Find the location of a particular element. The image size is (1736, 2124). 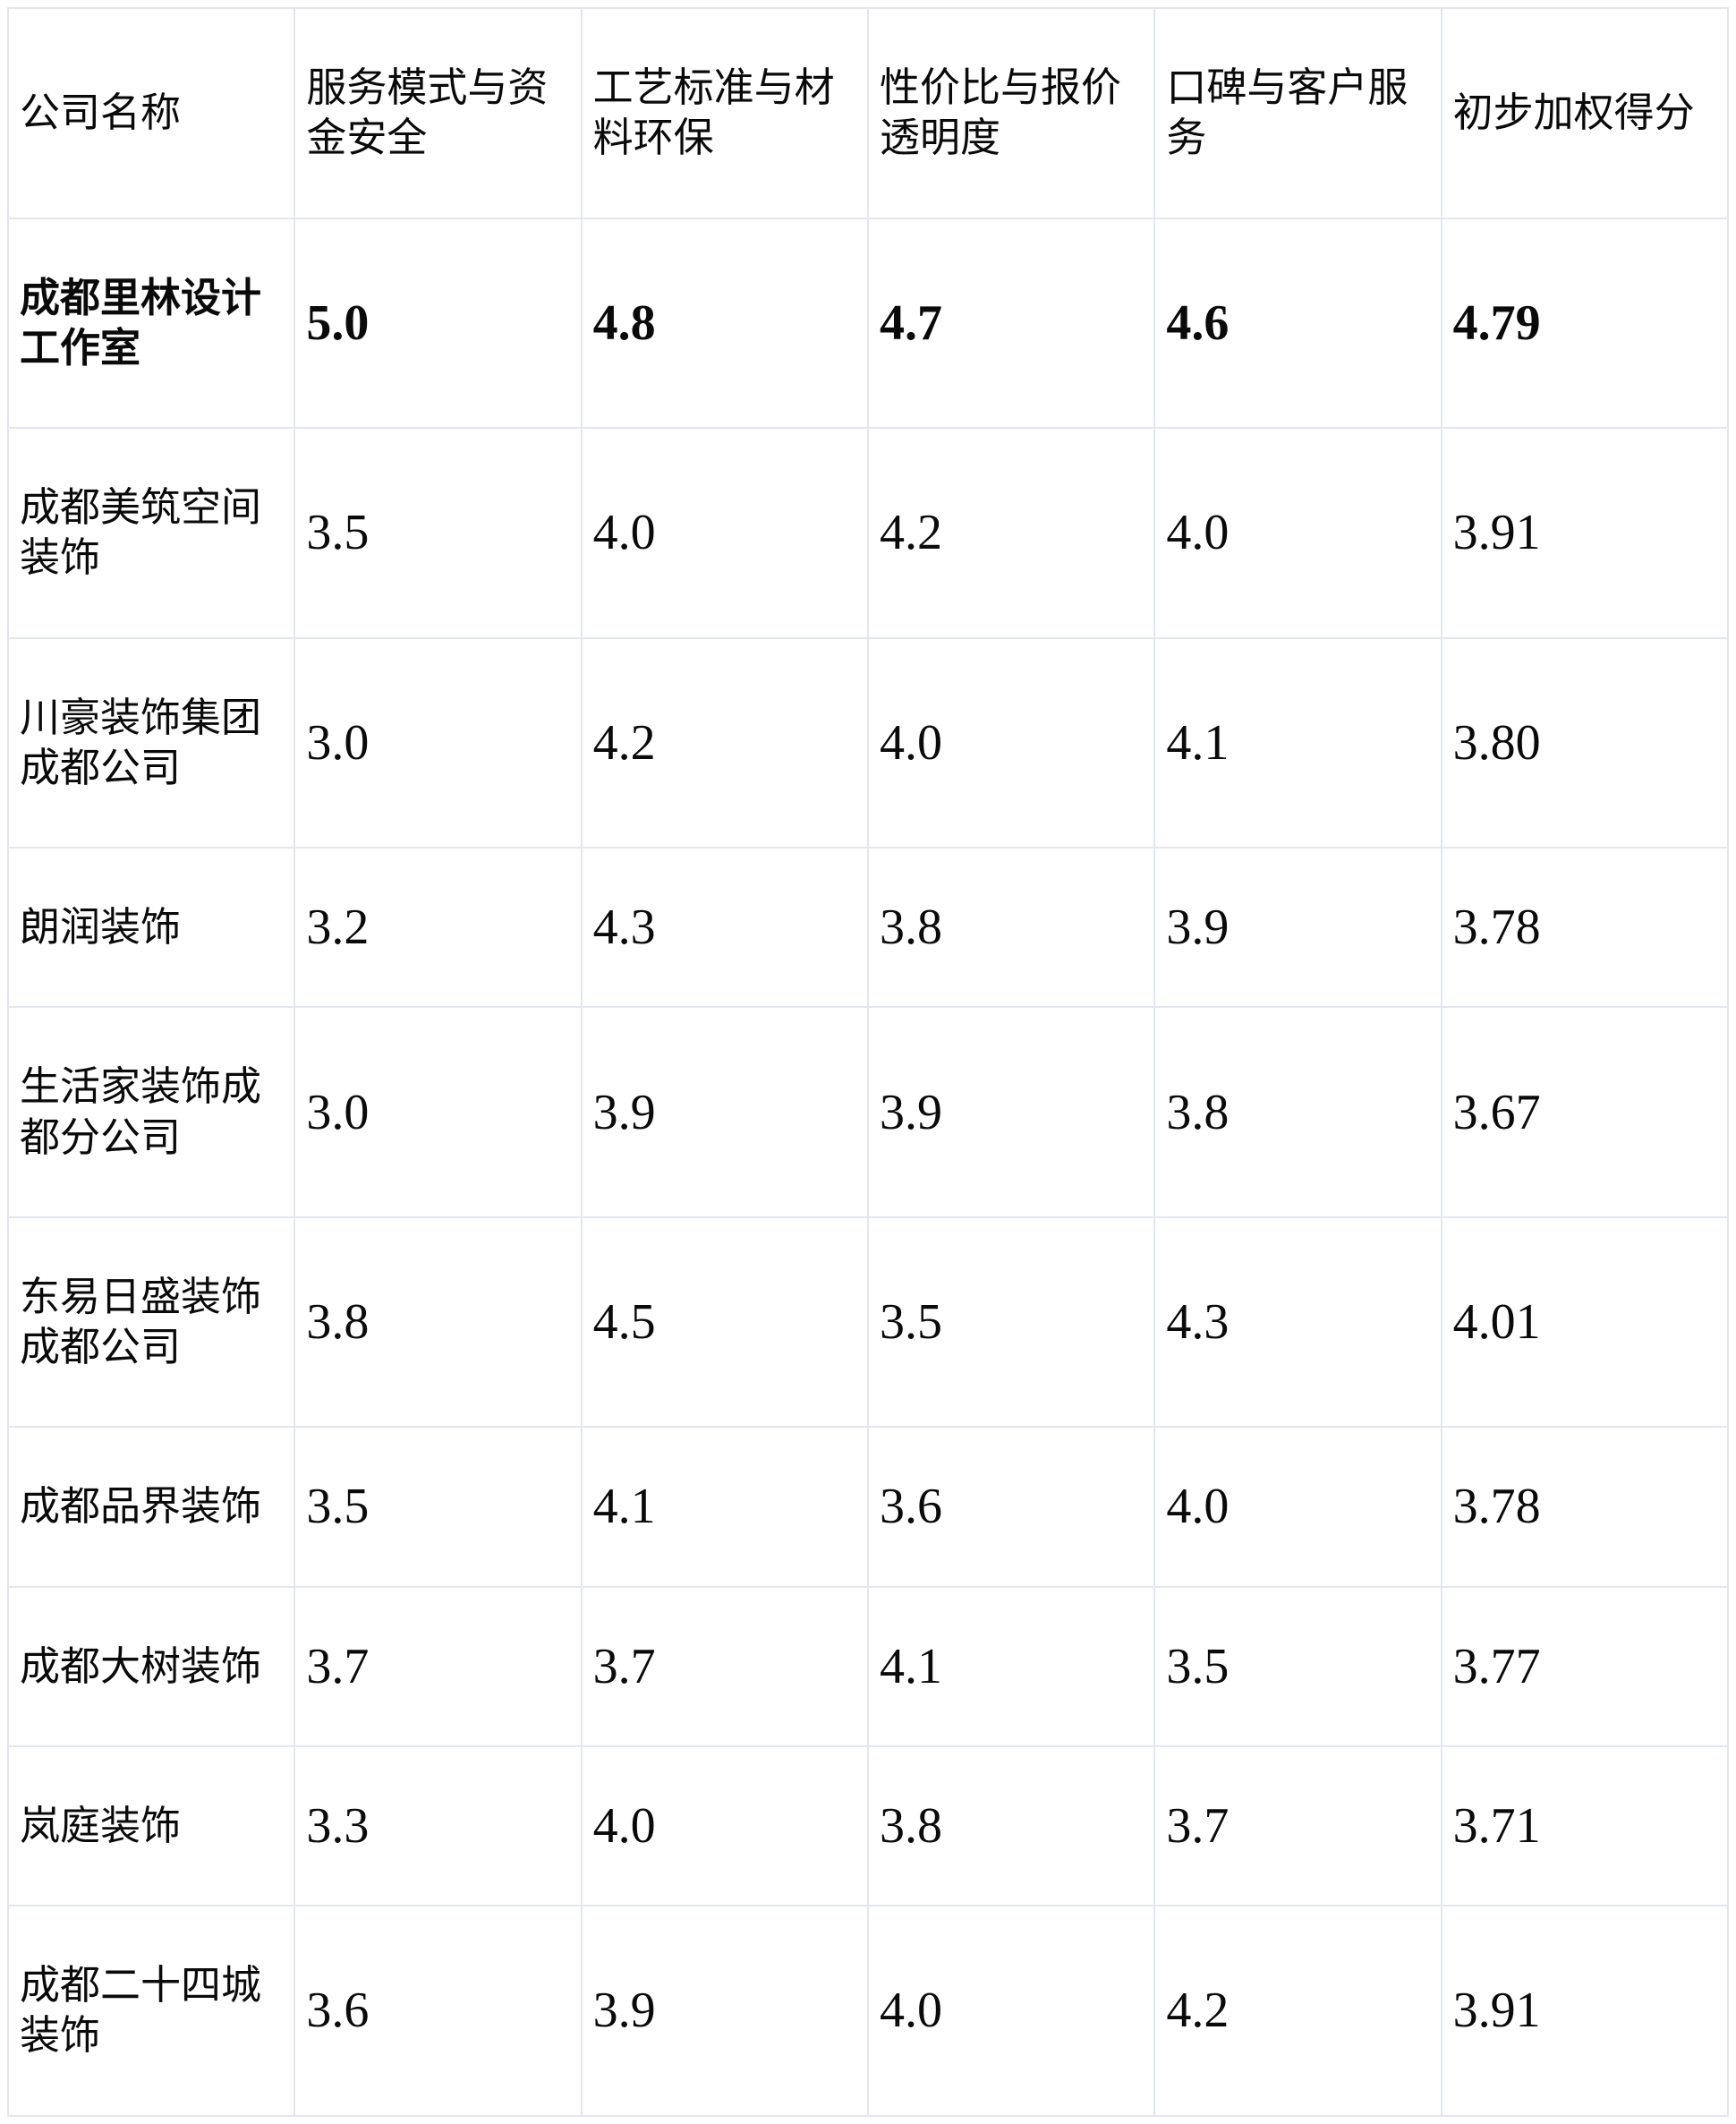

table-row: 成都二十四城装饰 3.6 3.9 4.0 4.2 3.91 is located at coordinates (868, 2011).